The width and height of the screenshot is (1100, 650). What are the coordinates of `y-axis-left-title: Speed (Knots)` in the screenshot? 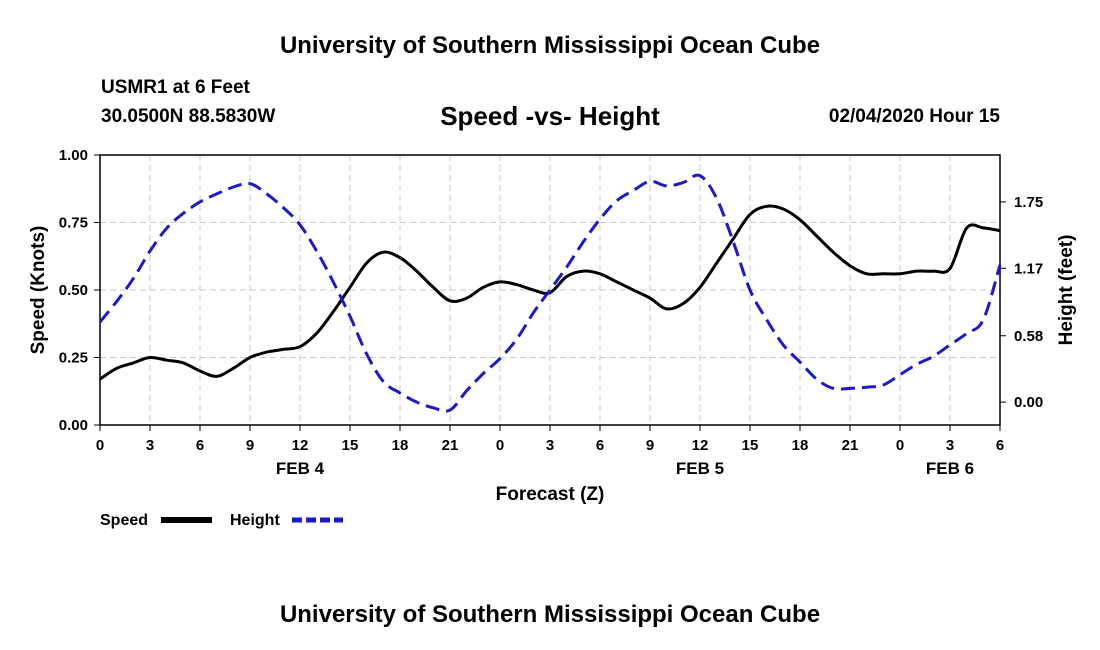 It's located at (38, 290).